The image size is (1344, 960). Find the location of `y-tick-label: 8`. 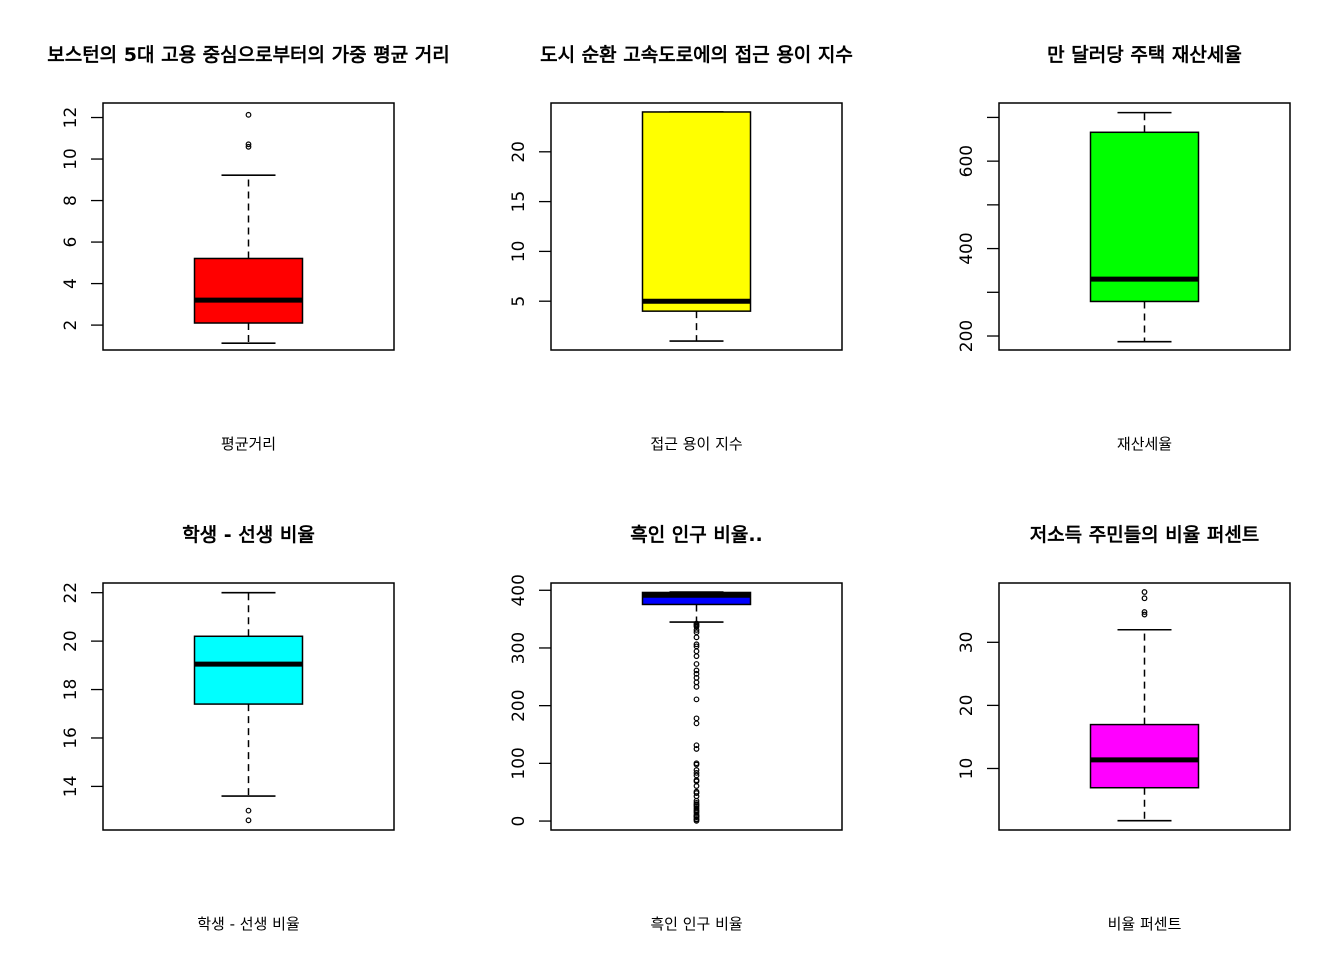

y-tick-label: 8 is located at coordinates (71, 200).